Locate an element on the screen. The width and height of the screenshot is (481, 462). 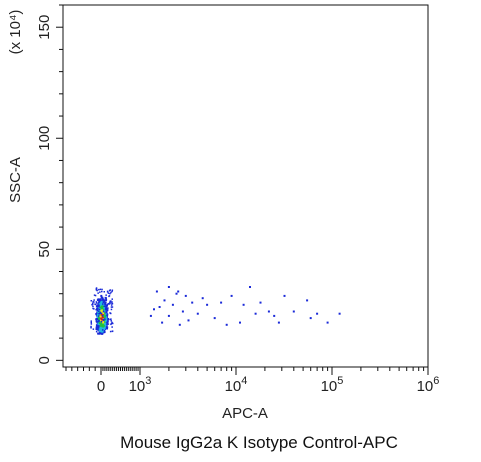
y-axis-multiplier: (x 10⁴) is located at coordinates (15, 32).